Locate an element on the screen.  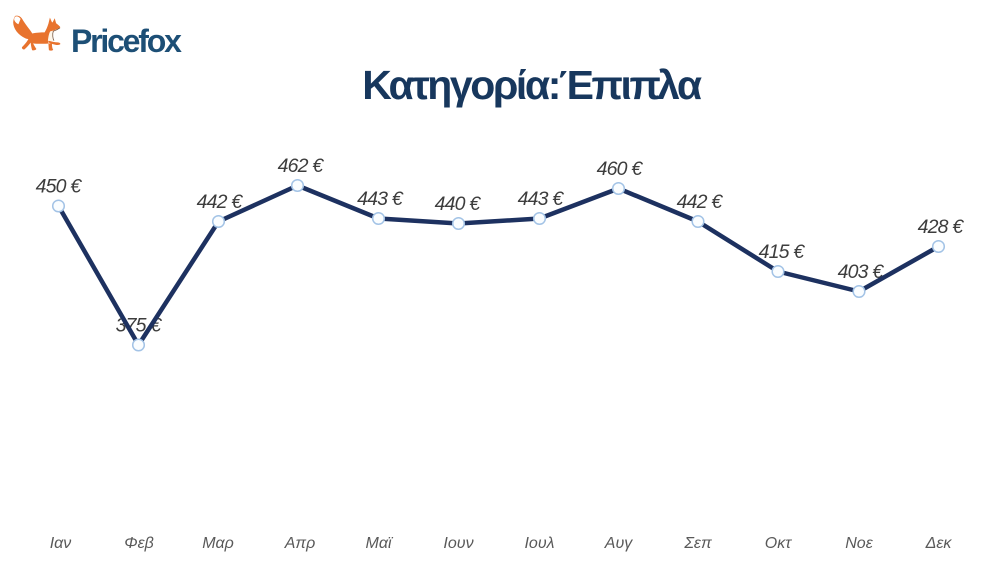
svg-text: 460 € is located at coordinates (620, 169).